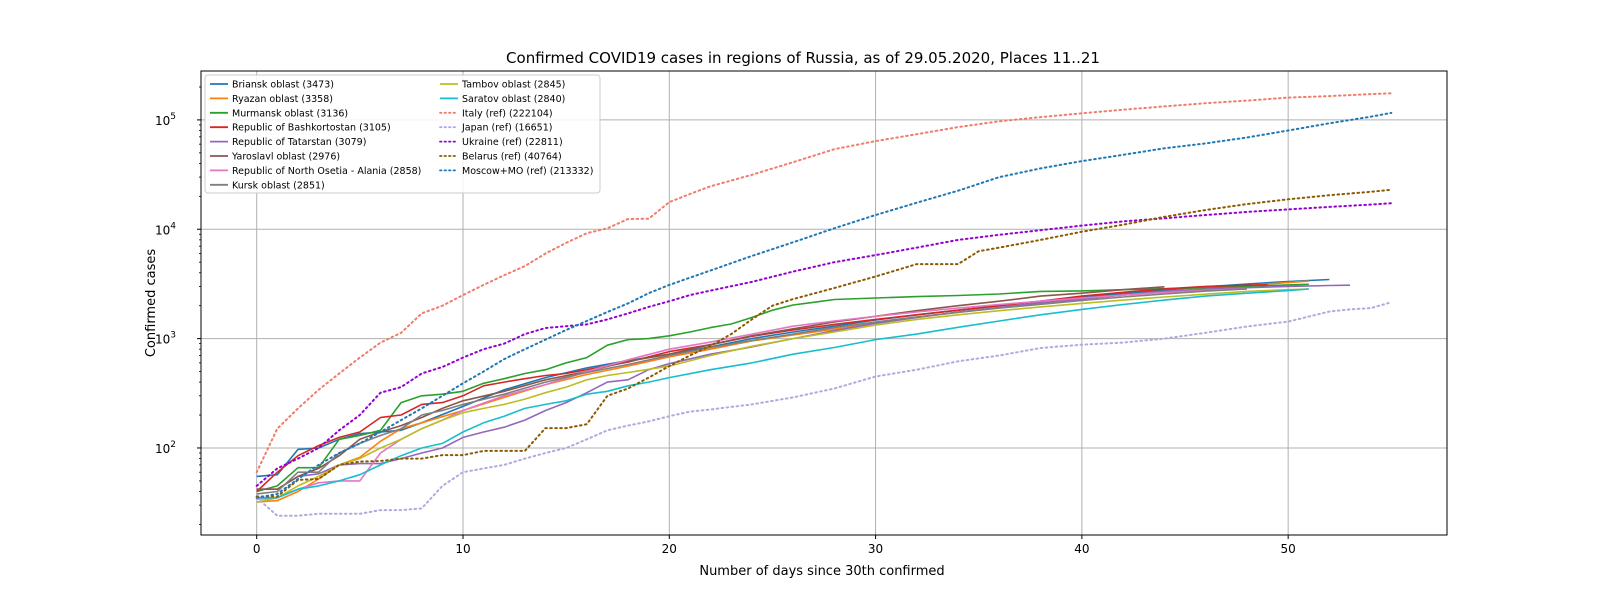 The height and width of the screenshot is (604, 1600). Describe the element at coordinates (165, 229) in the screenshot. I see `y-tick-label: 10⁴` at that location.